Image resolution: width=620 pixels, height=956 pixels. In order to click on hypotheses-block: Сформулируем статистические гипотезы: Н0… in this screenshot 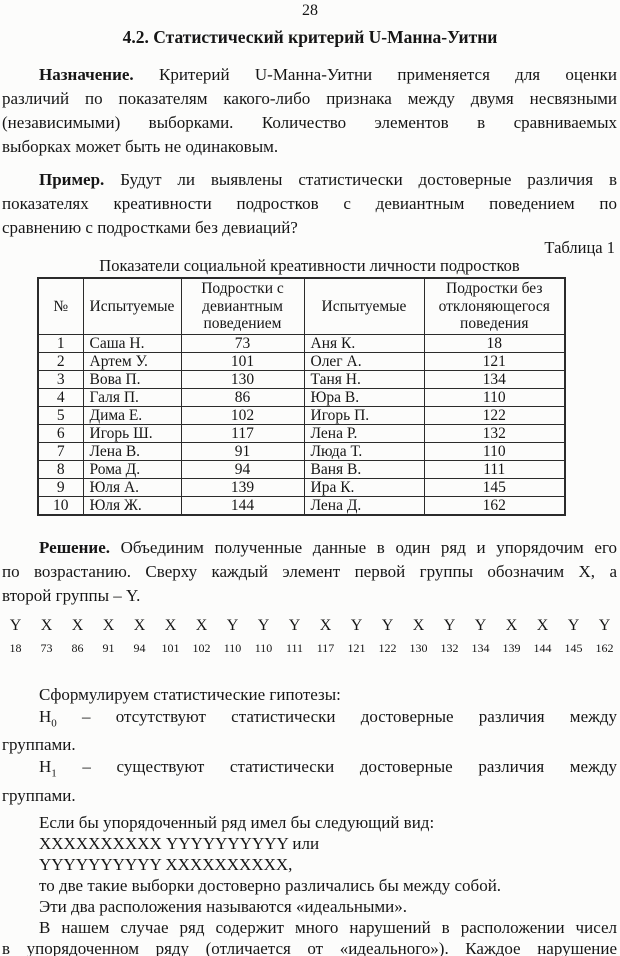, I will do `click(309, 745)`.